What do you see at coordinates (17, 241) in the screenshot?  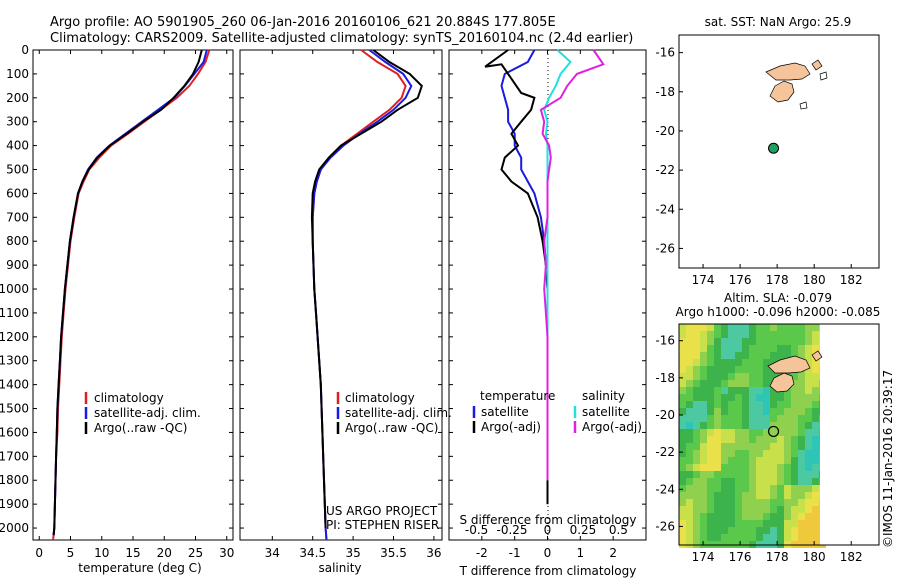 I see `y-tick-label: 800` at bounding box center [17, 241].